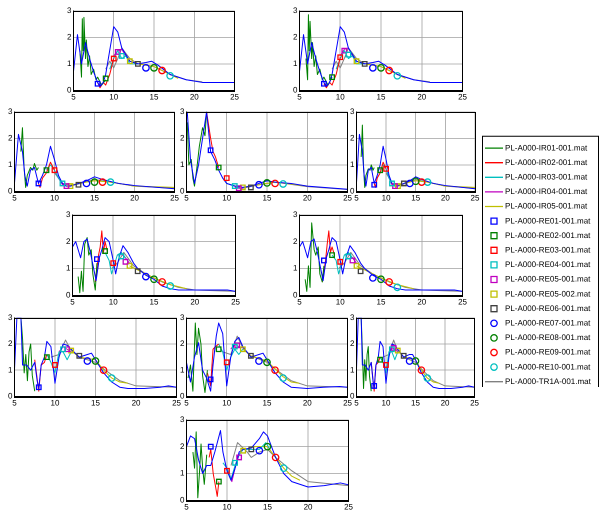 Image resolution: width=600 pixels, height=516 pixels. I want to click on legend-label: PL-A000-IR02-001.mat, so click(546, 162).